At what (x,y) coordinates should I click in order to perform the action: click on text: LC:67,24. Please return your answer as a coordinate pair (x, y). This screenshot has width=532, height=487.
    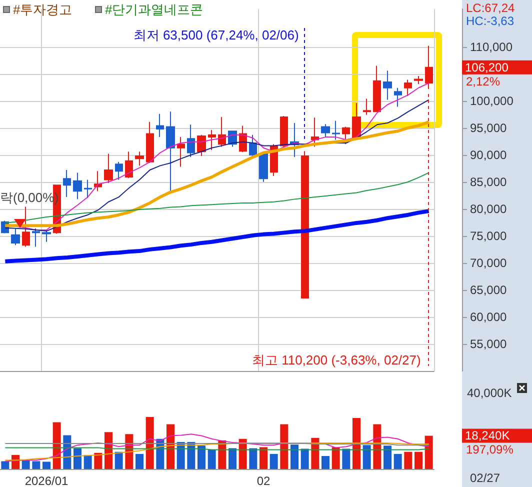
    Looking at the image, I should click on (491, 8).